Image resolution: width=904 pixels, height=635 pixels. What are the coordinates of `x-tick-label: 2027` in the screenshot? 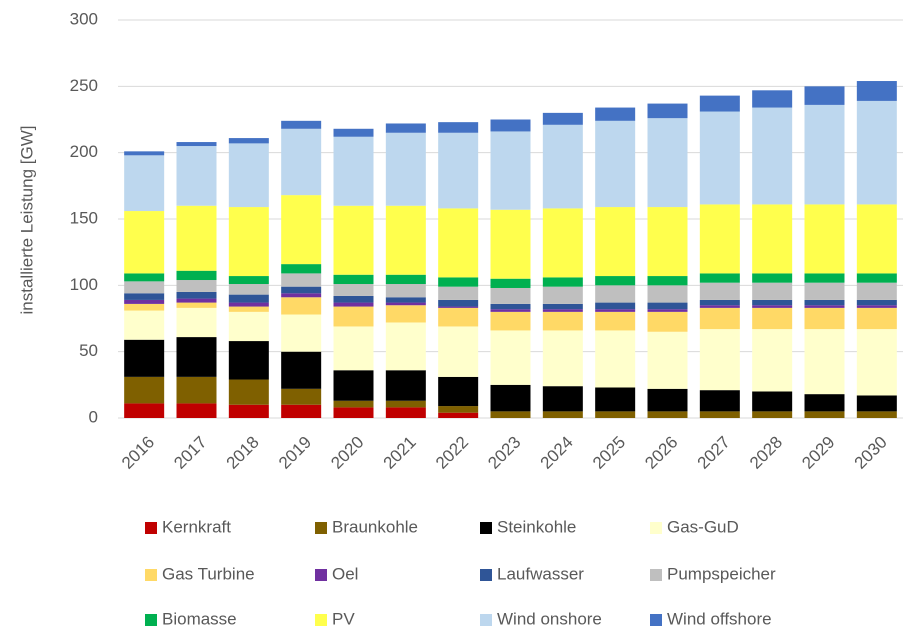 It's located at (714, 453).